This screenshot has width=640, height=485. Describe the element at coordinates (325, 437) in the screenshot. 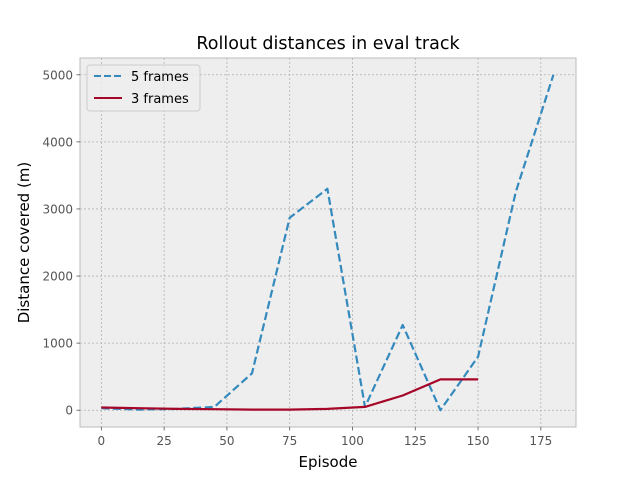

I see `x-axis-ticks: 0 25 50 75 100 125 150 175` at that location.